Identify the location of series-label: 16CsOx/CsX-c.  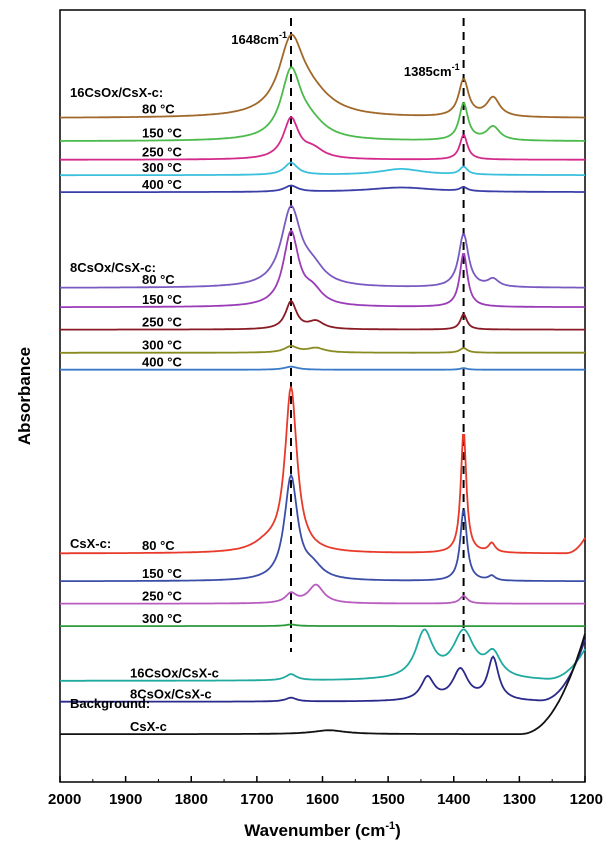
(174, 673).